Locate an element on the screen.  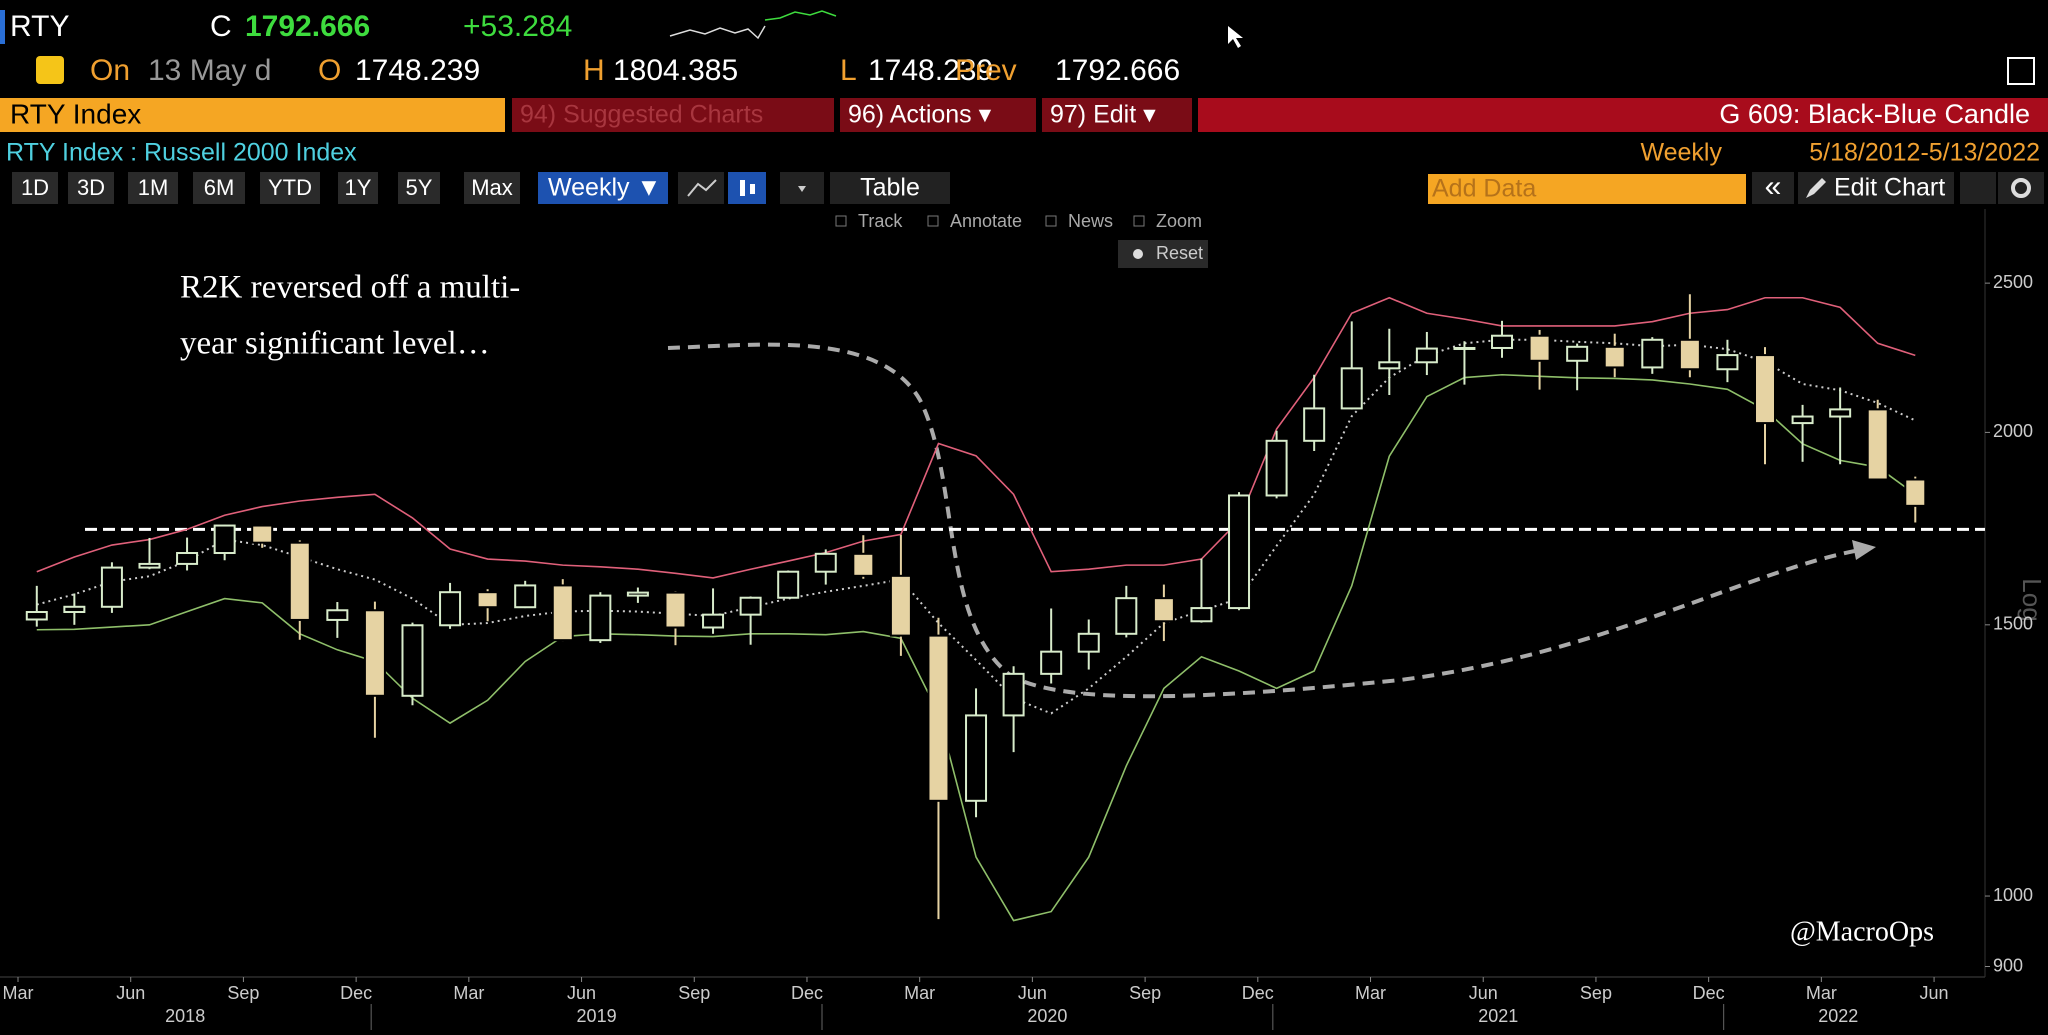
security-name: RTY Index : Russell 2000 Index is located at coordinates (181, 153).